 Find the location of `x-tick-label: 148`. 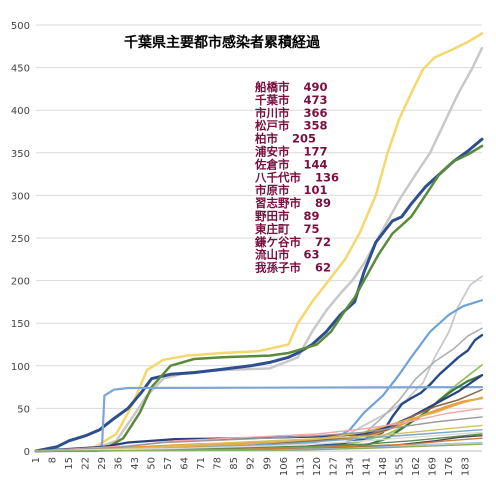

x-tick-label: 148 is located at coordinates (383, 466).